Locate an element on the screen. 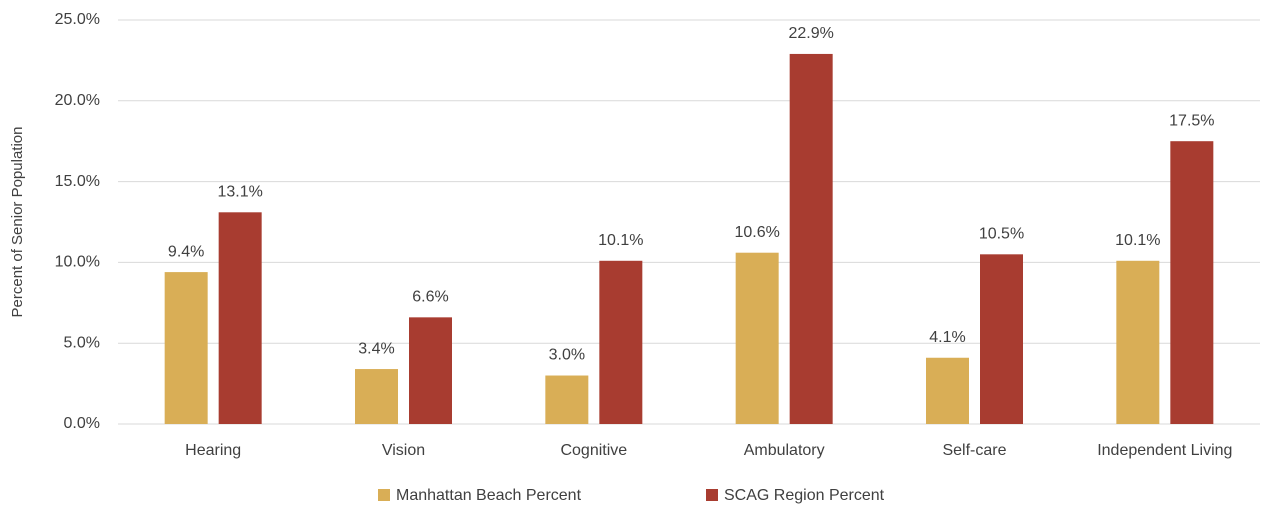  value-label: 22.9% is located at coordinates (810, 33).